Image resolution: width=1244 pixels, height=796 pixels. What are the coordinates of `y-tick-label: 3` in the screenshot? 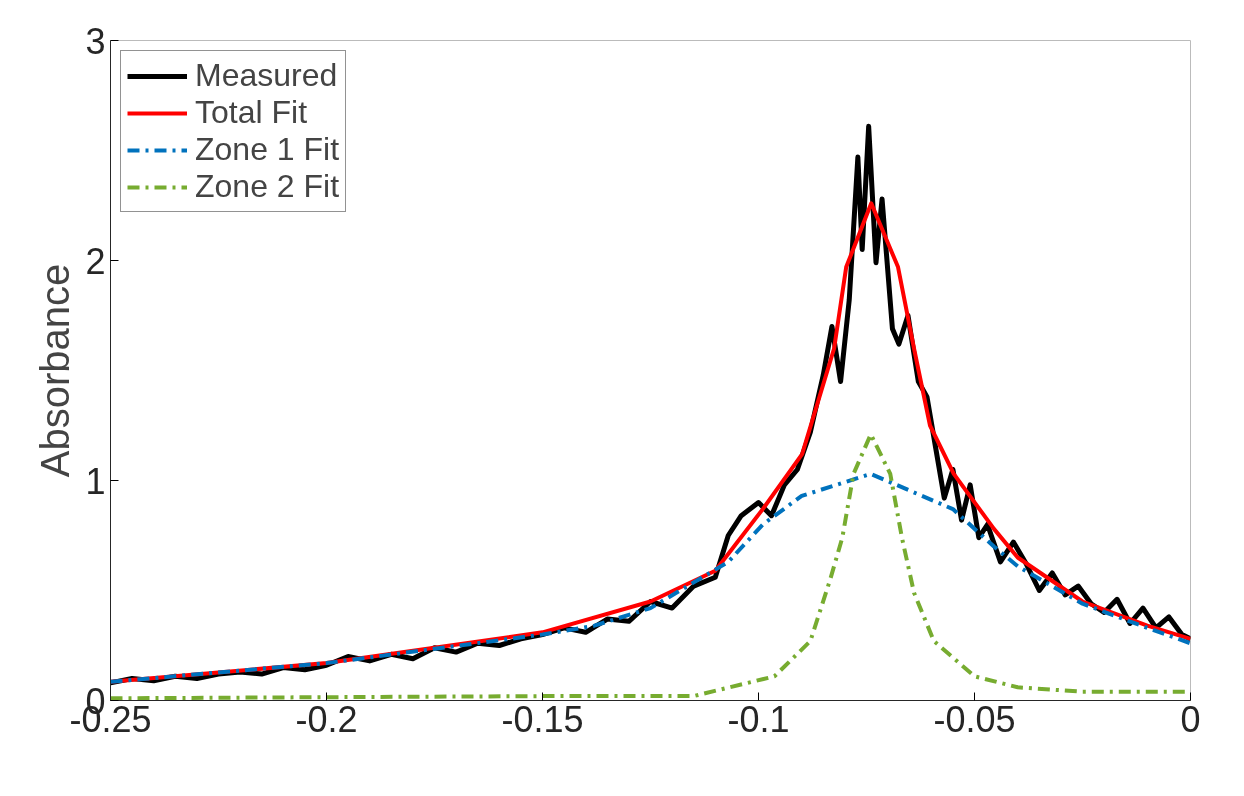 It's located at (95, 41).